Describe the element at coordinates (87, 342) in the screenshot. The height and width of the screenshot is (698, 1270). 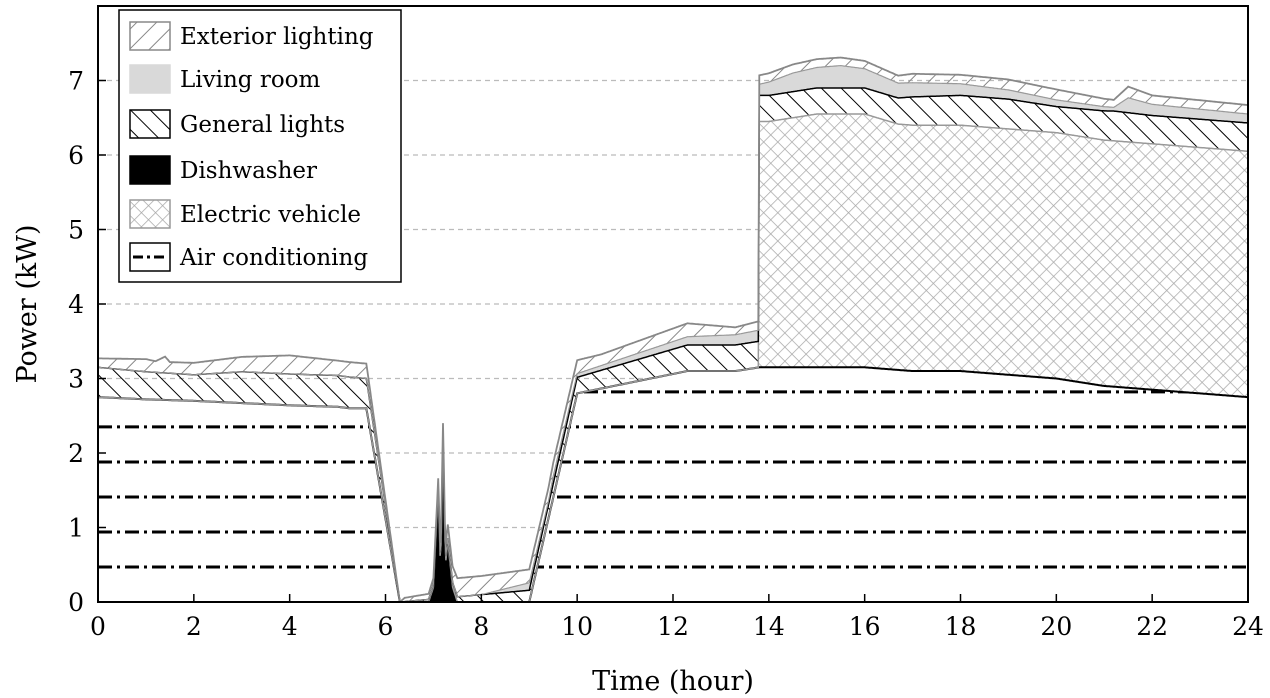
I see `y-axis: 0 1 2 3 4 5 6 7` at that location.